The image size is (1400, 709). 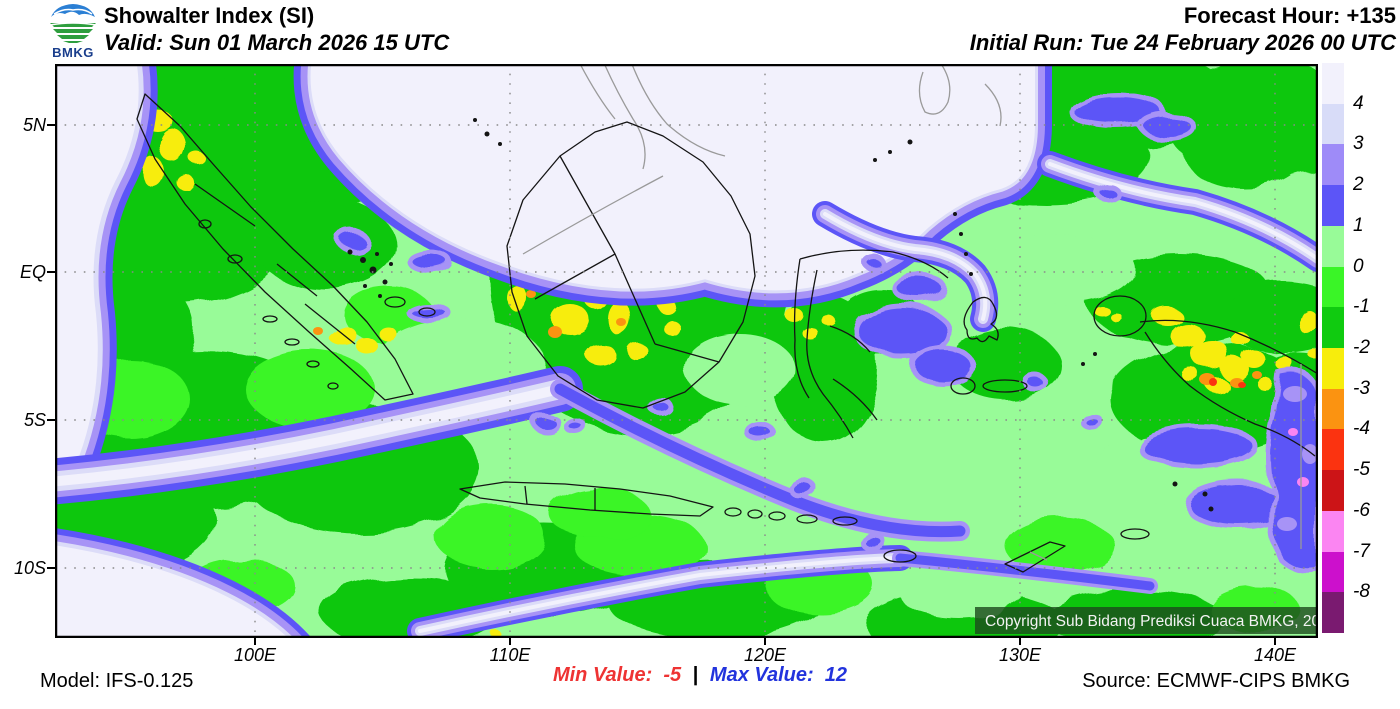 What do you see at coordinates (277, 42) in the screenshot?
I see `valid-time-label: Valid: Sun 01 March 2026 15 UTC` at bounding box center [277, 42].